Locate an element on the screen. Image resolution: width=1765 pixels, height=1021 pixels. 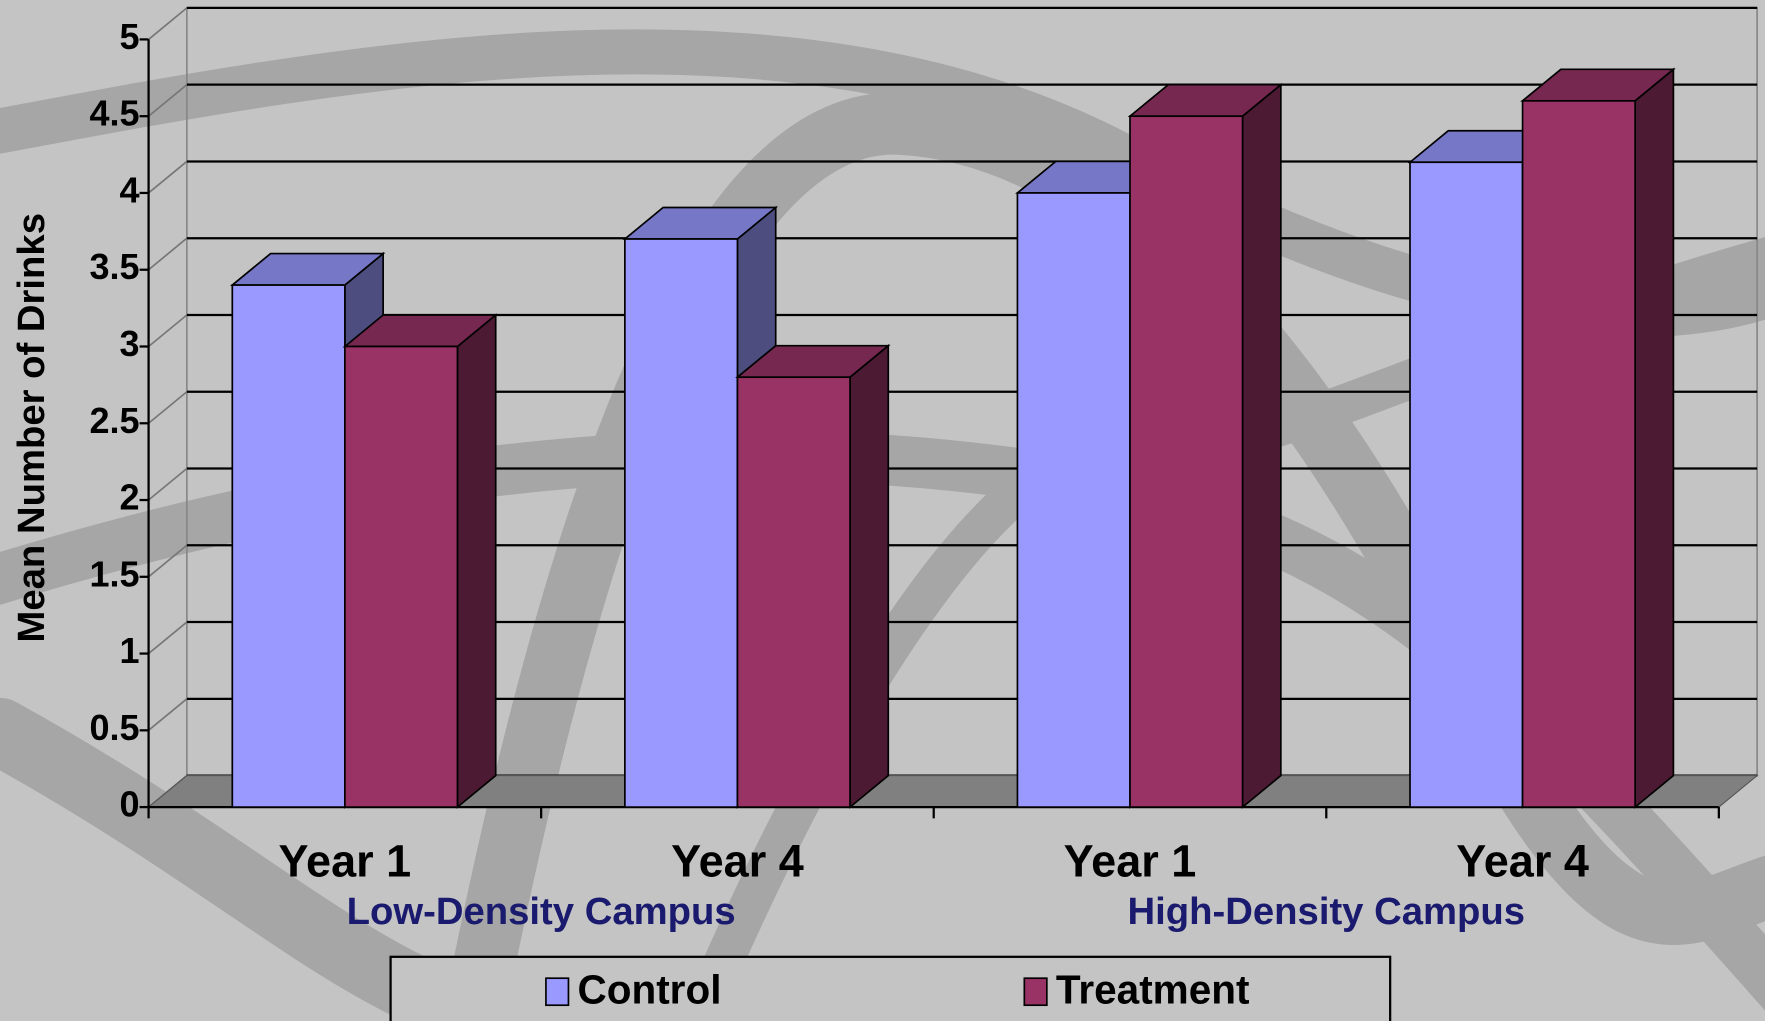
y-axis-title: Mean Number of Drinks is located at coordinates (31, 428).